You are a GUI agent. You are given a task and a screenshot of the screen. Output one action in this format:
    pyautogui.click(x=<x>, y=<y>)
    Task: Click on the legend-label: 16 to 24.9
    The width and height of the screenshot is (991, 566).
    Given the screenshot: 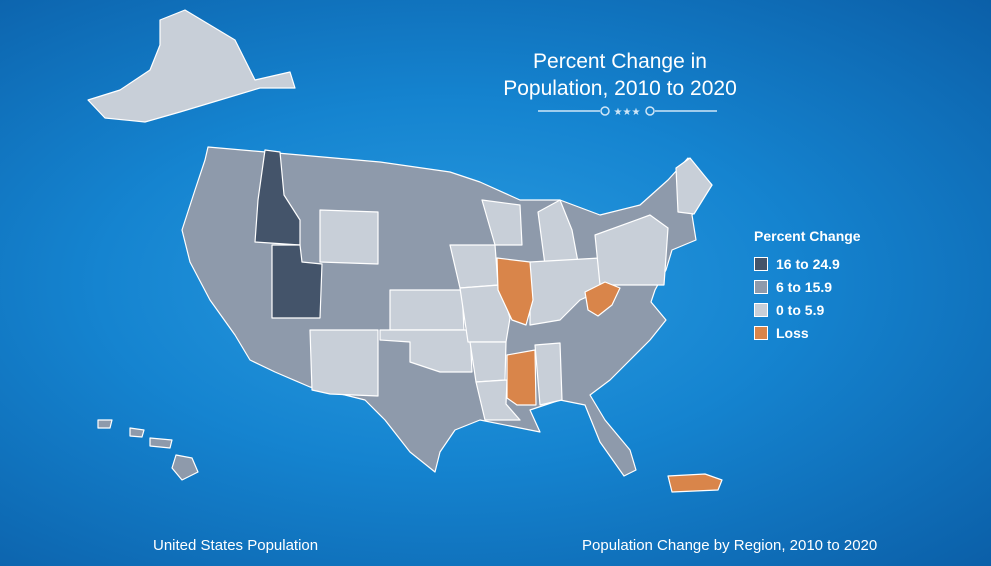 What is the action you would take?
    pyautogui.click(x=808, y=263)
    